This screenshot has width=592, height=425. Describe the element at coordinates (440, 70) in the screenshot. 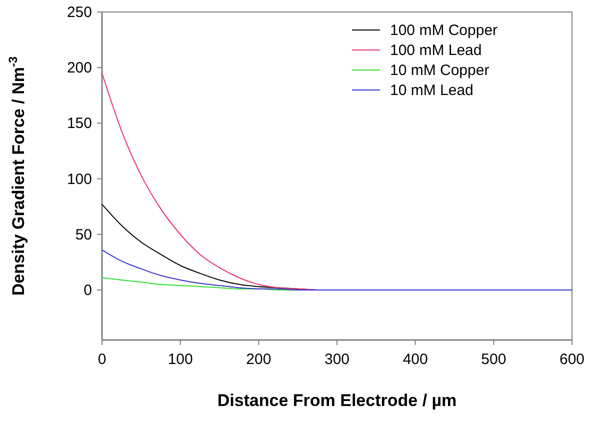

I see `legend-label: 10 mM Copper` at that location.